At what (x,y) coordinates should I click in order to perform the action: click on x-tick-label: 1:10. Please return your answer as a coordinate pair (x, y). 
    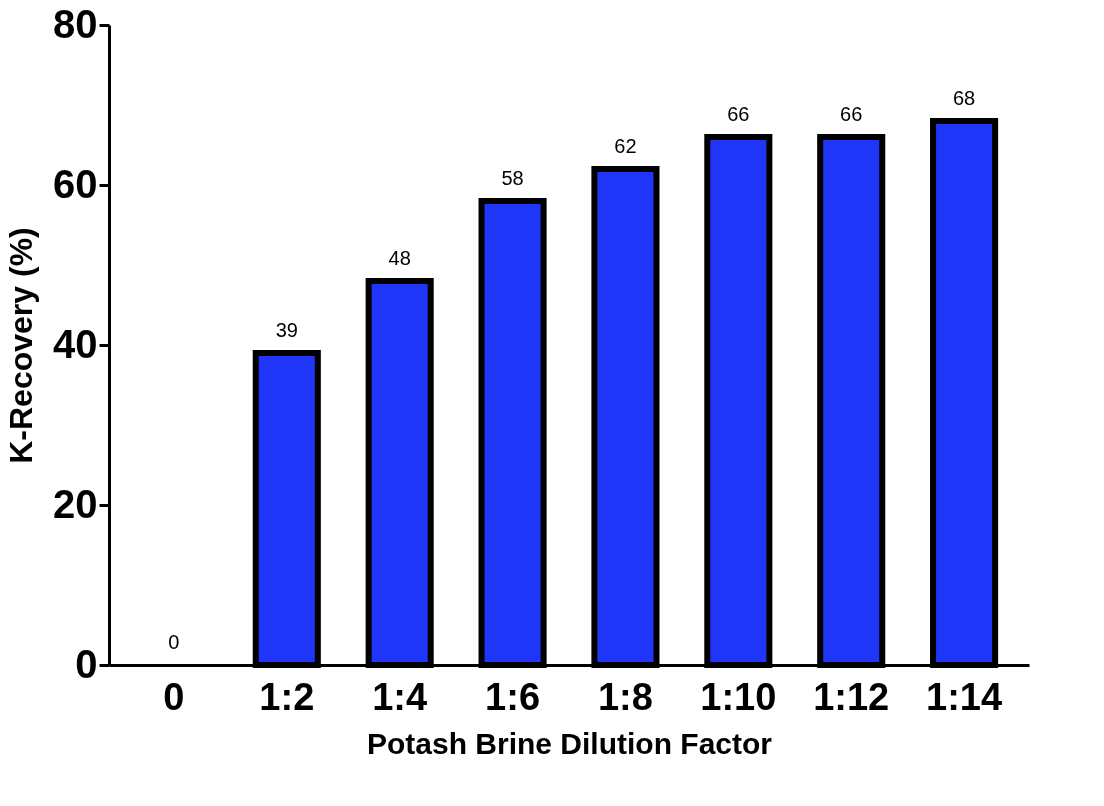
    Looking at the image, I should click on (738, 696).